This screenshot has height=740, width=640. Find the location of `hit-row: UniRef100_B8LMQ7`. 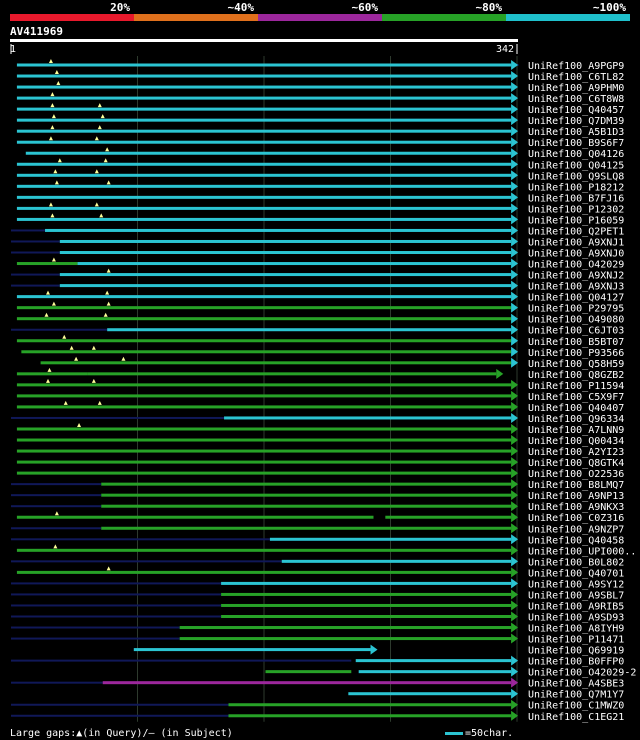

hit-row: UniRef100_B8LMQ7 is located at coordinates (317, 485).